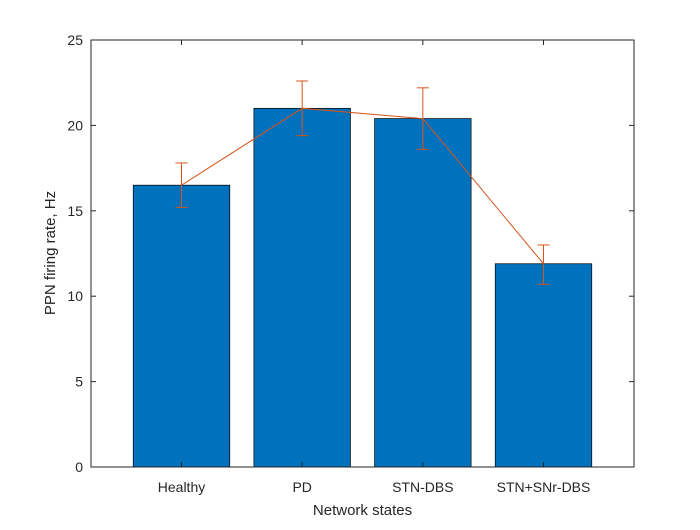 The width and height of the screenshot is (700, 530). Describe the element at coordinates (75, 40) in the screenshot. I see `y-tick-label-5: 25` at that location.